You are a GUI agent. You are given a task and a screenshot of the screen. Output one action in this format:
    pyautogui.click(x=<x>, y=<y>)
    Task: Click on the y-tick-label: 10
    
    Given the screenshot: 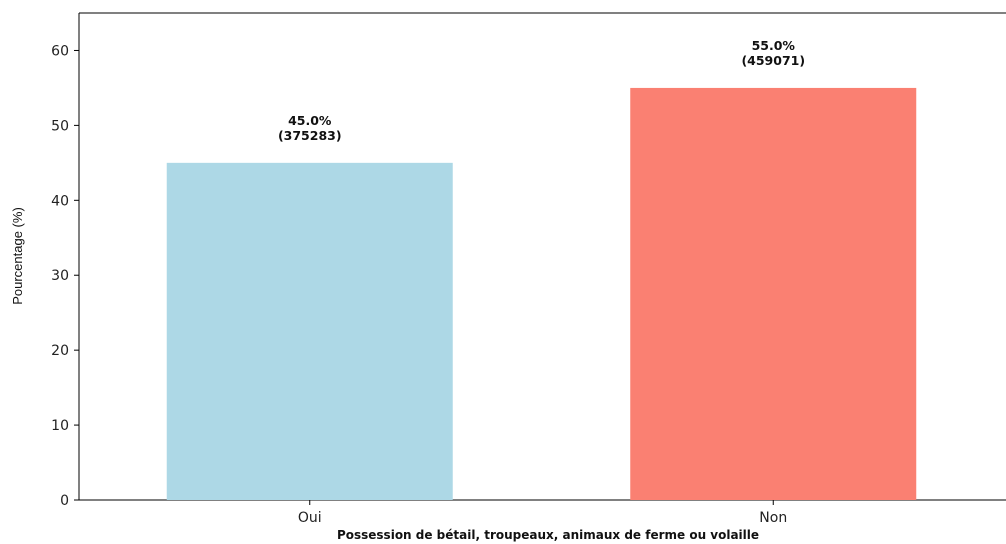 What is the action you would take?
    pyautogui.click(x=60, y=426)
    